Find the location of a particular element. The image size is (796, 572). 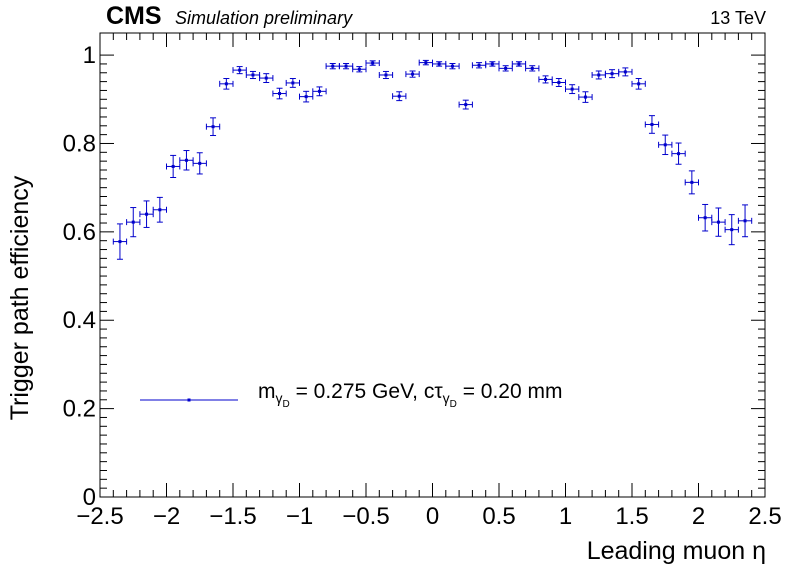

x-tick-label: 1.5 is located at coordinates (631, 516).